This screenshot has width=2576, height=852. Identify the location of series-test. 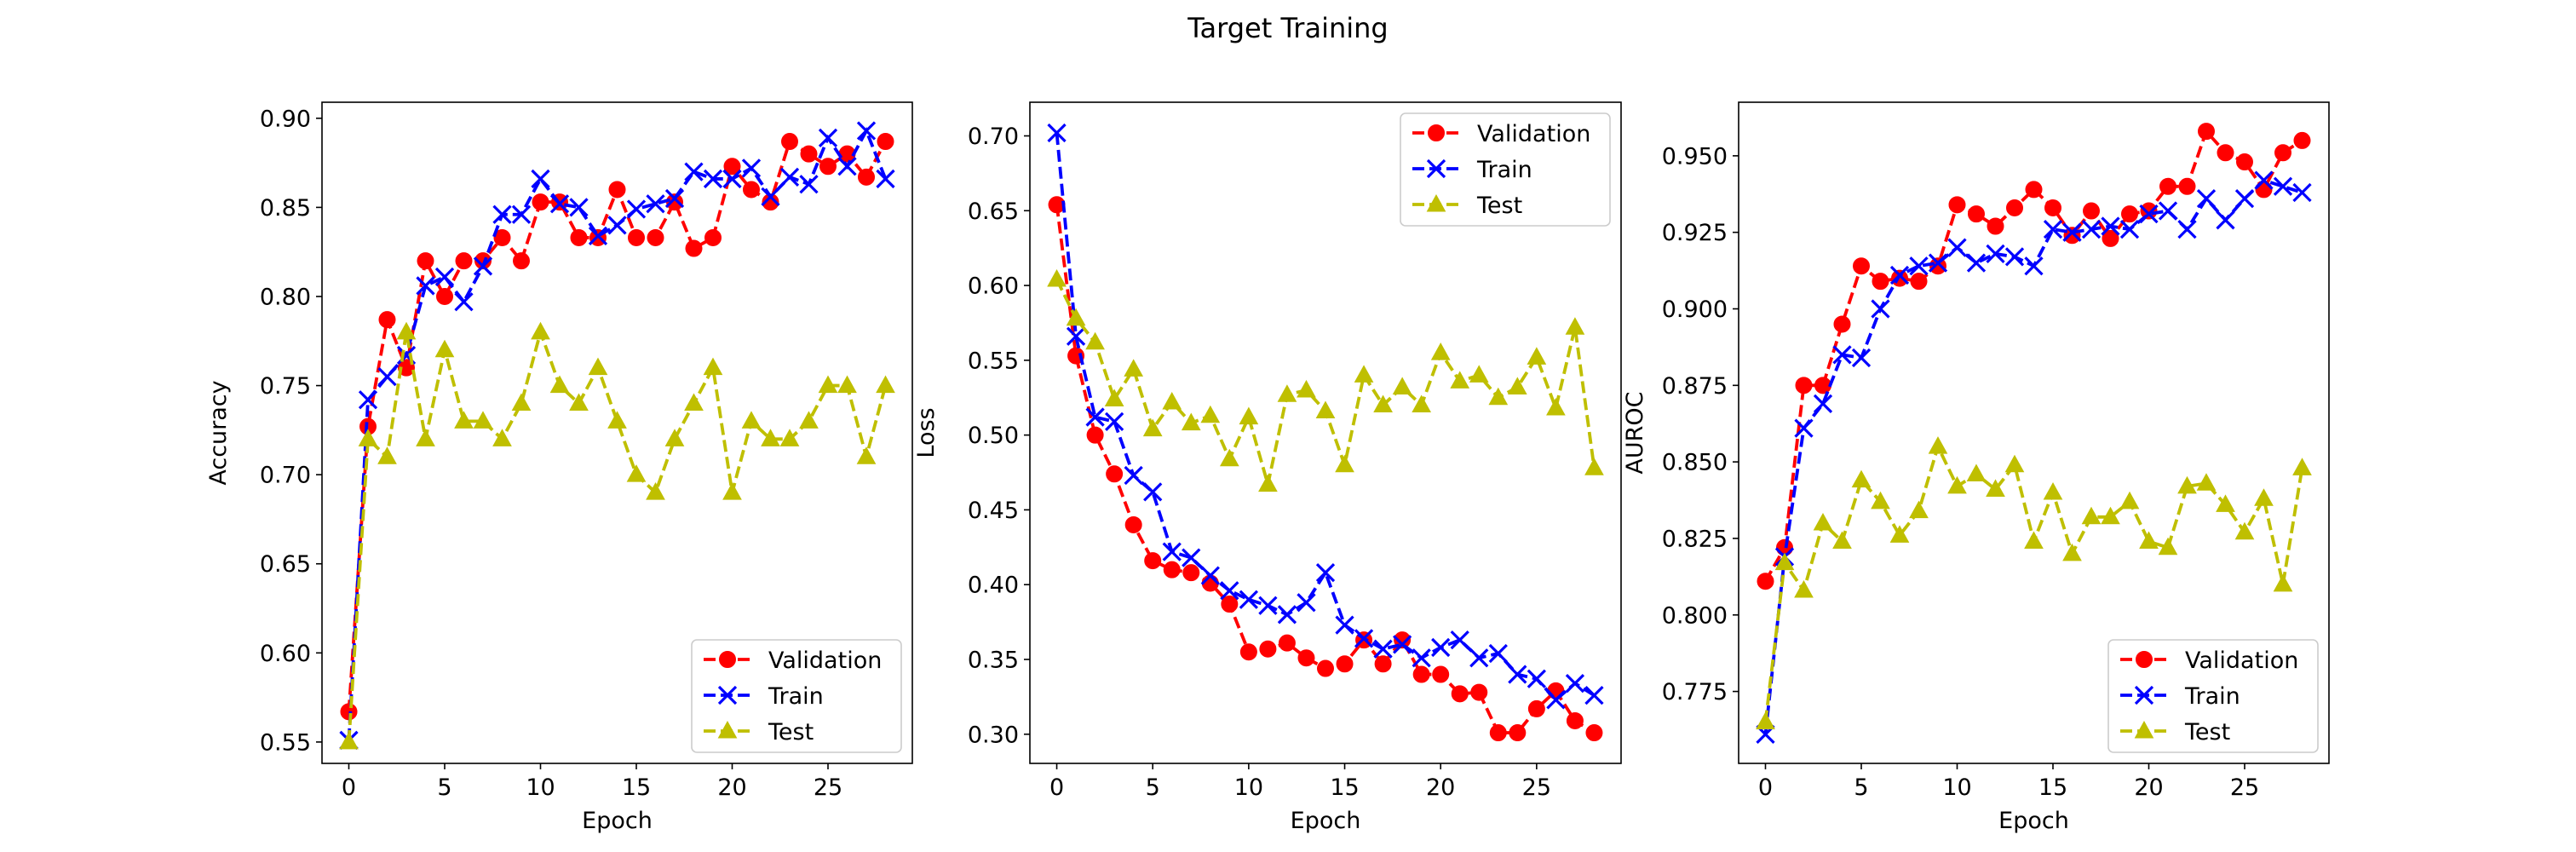
(617, 535).